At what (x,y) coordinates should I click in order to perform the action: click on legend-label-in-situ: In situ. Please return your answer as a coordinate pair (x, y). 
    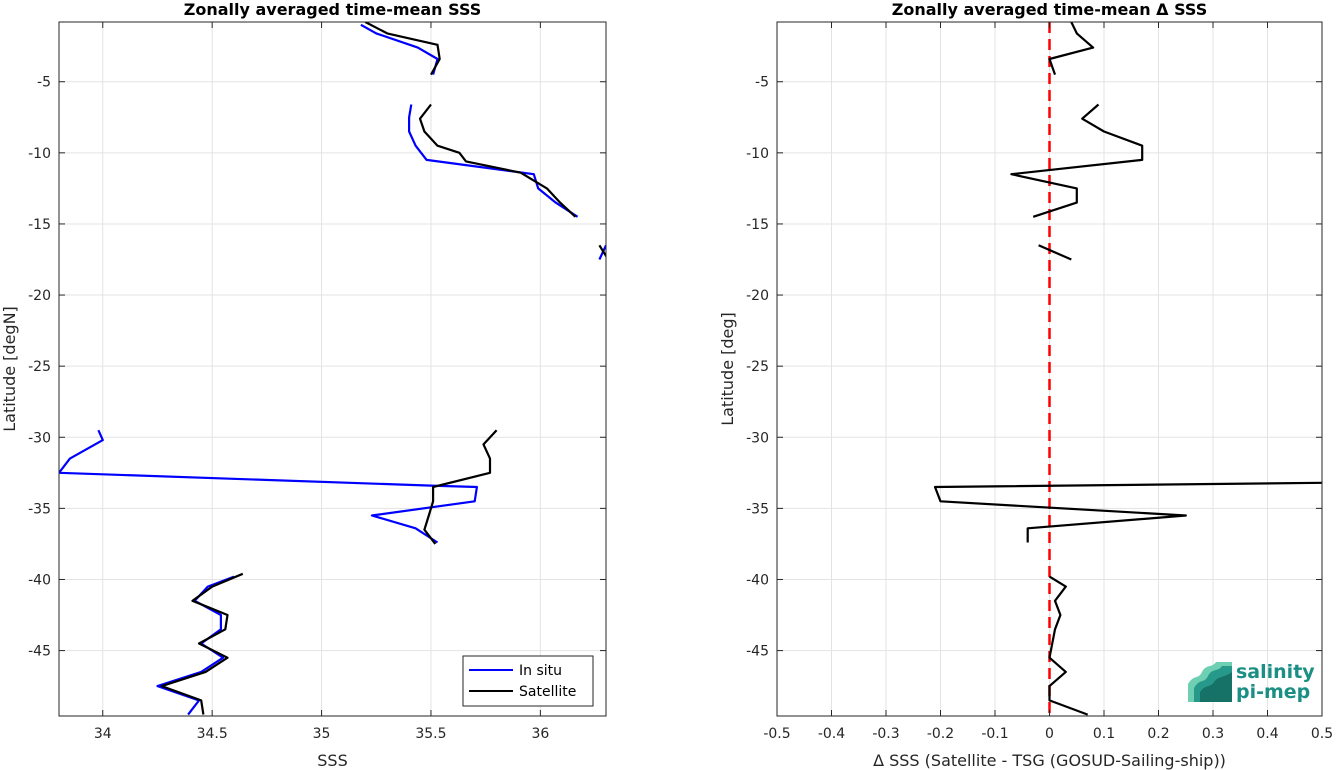
    Looking at the image, I should click on (540, 671).